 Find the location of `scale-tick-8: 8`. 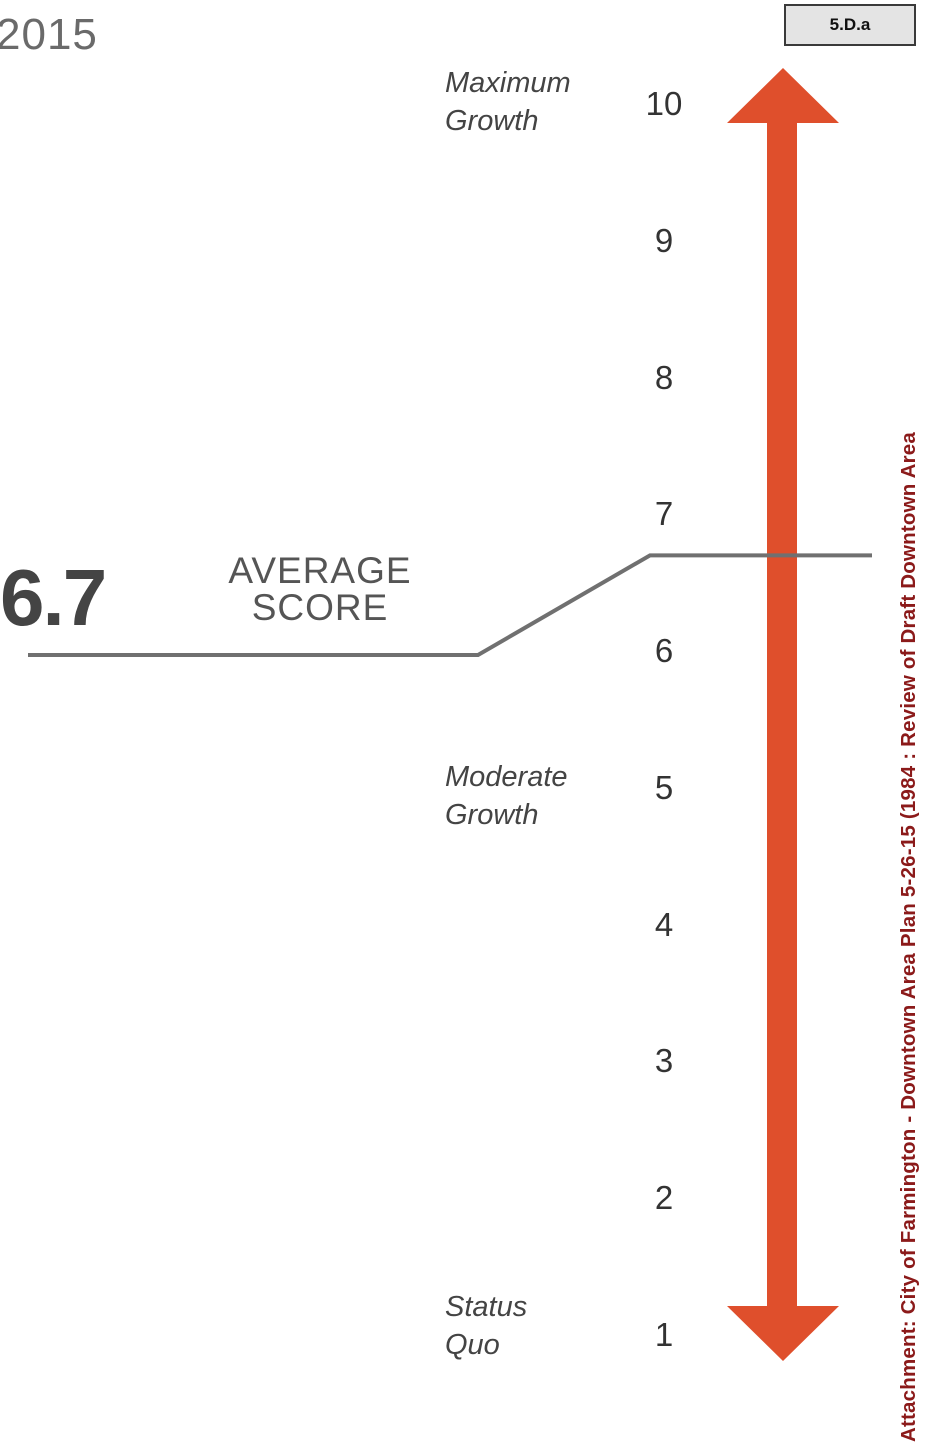

scale-tick-8: 8 is located at coordinates (664, 377).